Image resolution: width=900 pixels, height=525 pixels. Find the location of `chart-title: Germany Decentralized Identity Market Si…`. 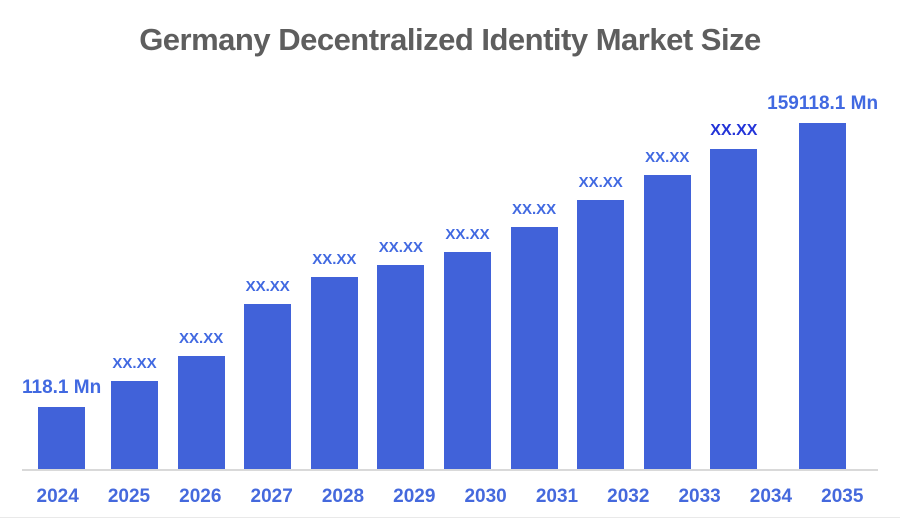

chart-title: Germany Decentralized Identity Market Si… is located at coordinates (450, 39).